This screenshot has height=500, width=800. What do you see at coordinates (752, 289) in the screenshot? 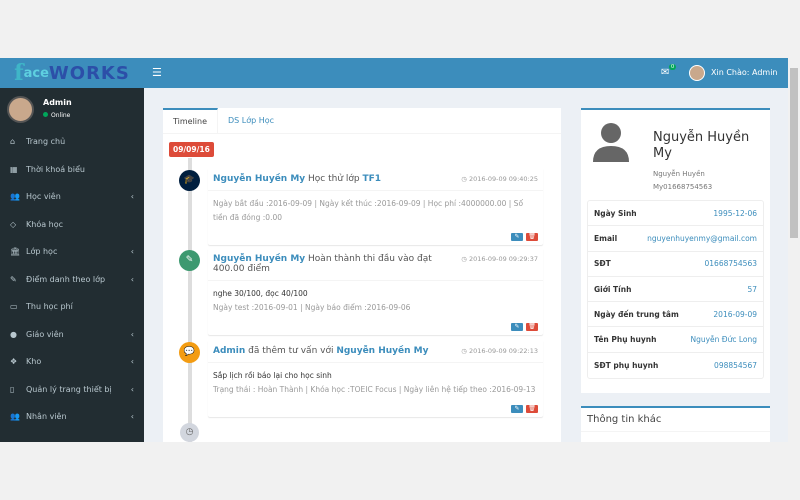
I see `row-value: 57` at bounding box center [752, 289].